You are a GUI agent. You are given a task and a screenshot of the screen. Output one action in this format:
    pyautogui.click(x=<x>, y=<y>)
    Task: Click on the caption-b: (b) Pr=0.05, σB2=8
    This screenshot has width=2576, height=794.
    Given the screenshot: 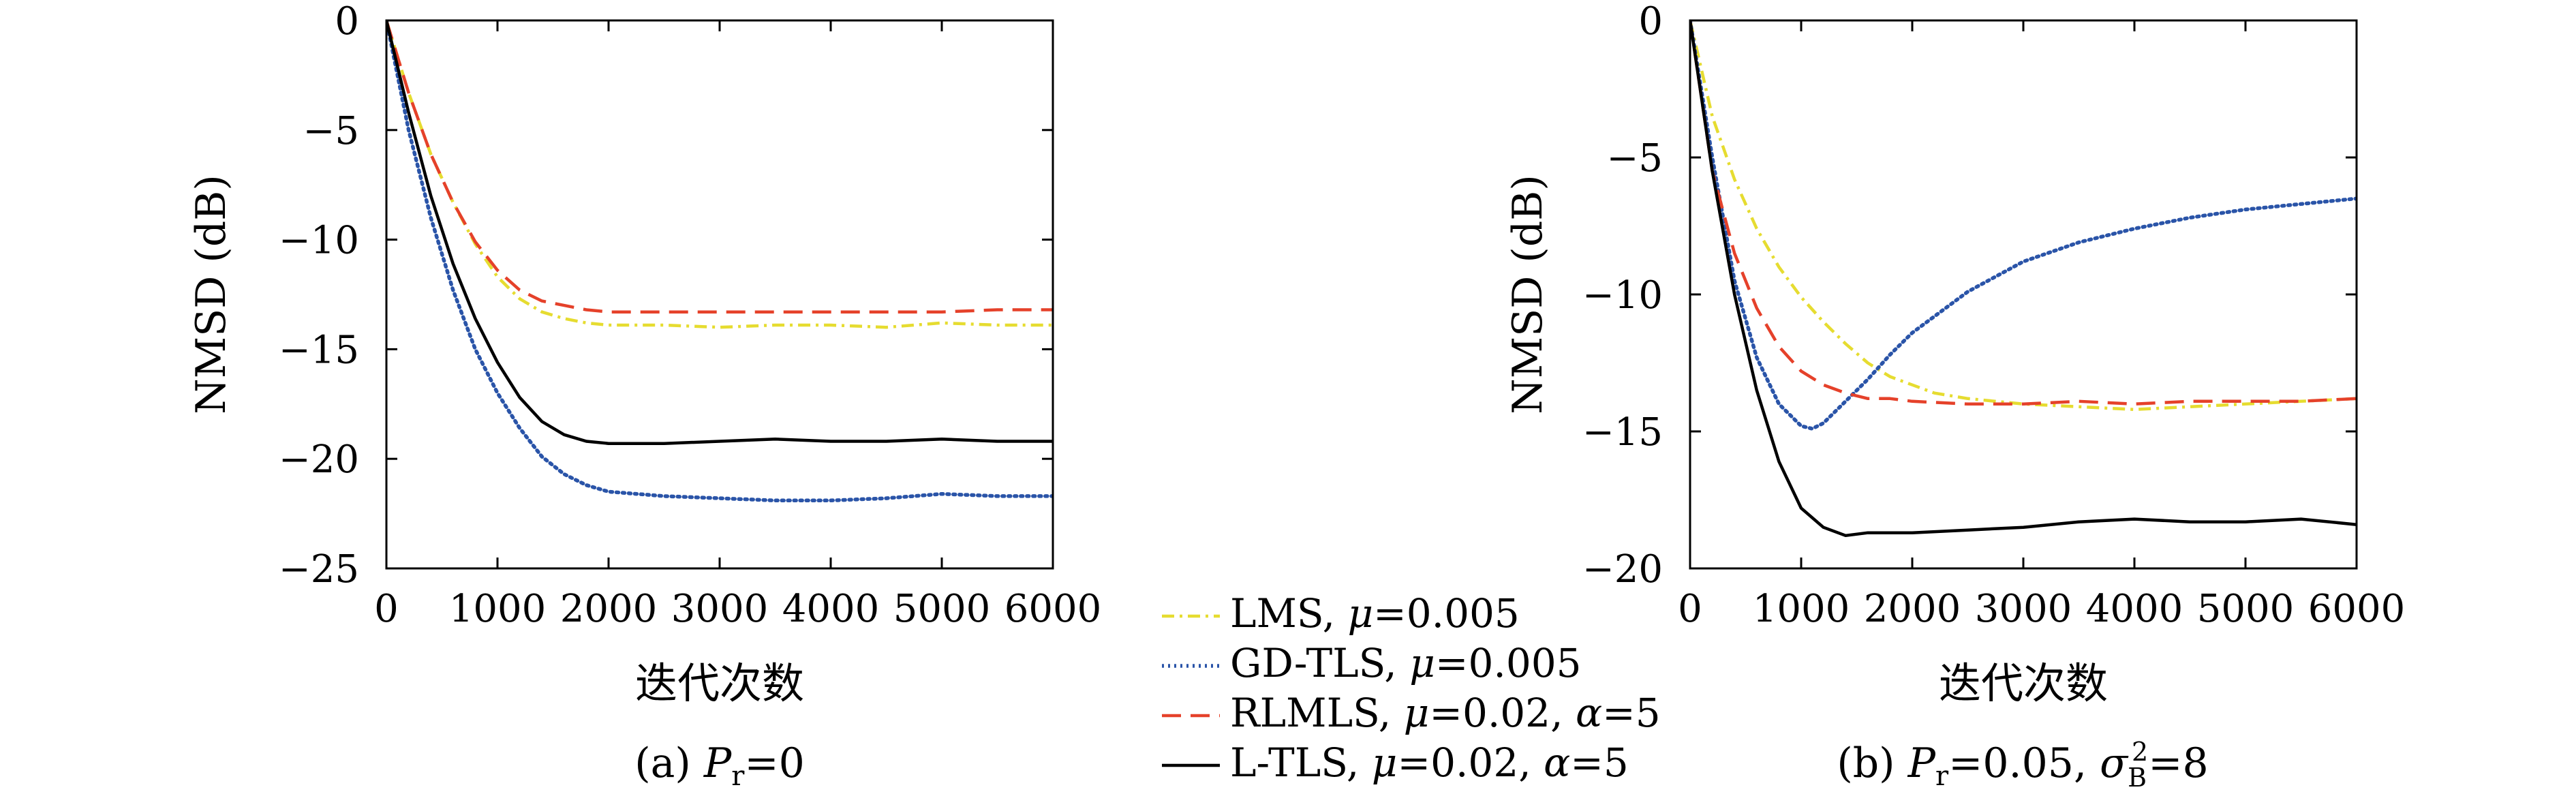 What is the action you would take?
    pyautogui.click(x=2022, y=765)
    